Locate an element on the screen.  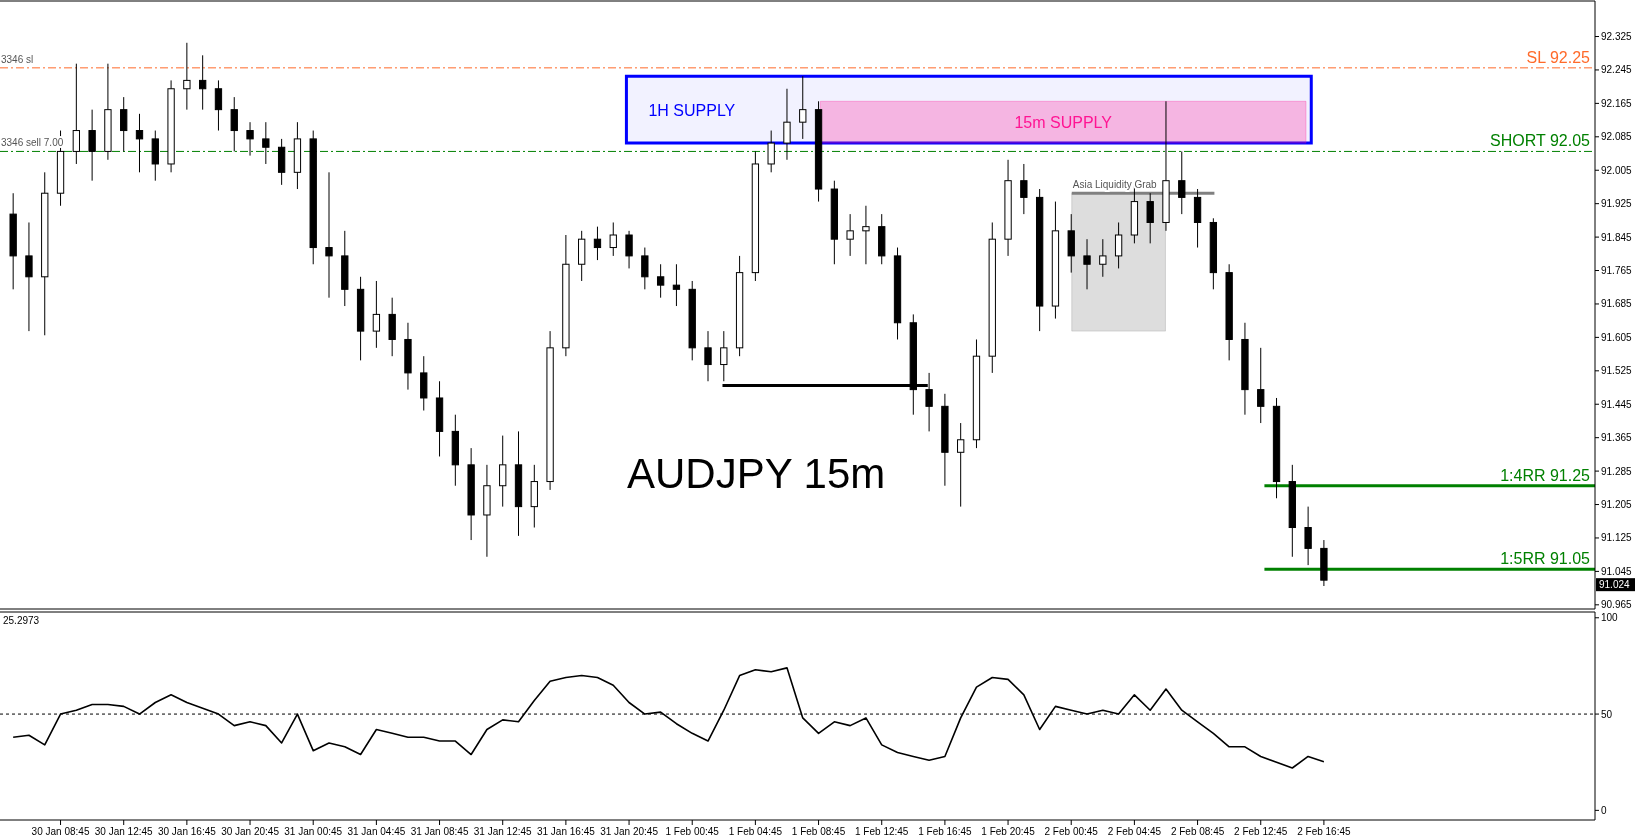
x-tick-label: 2 Feb 00:45 is located at coordinates (1071, 831).